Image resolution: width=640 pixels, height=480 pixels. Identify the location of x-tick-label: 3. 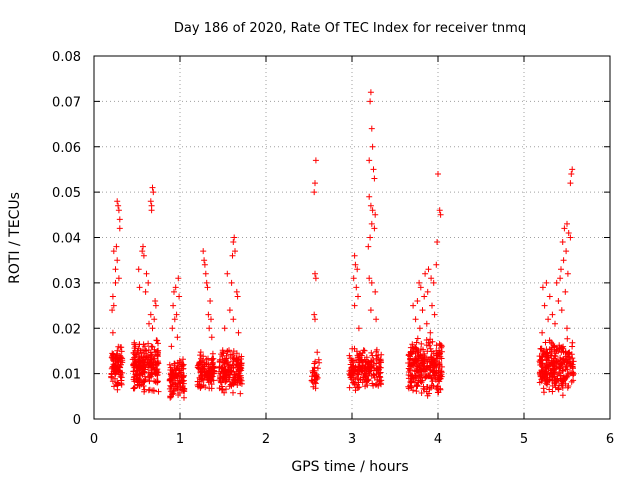
(352, 439).